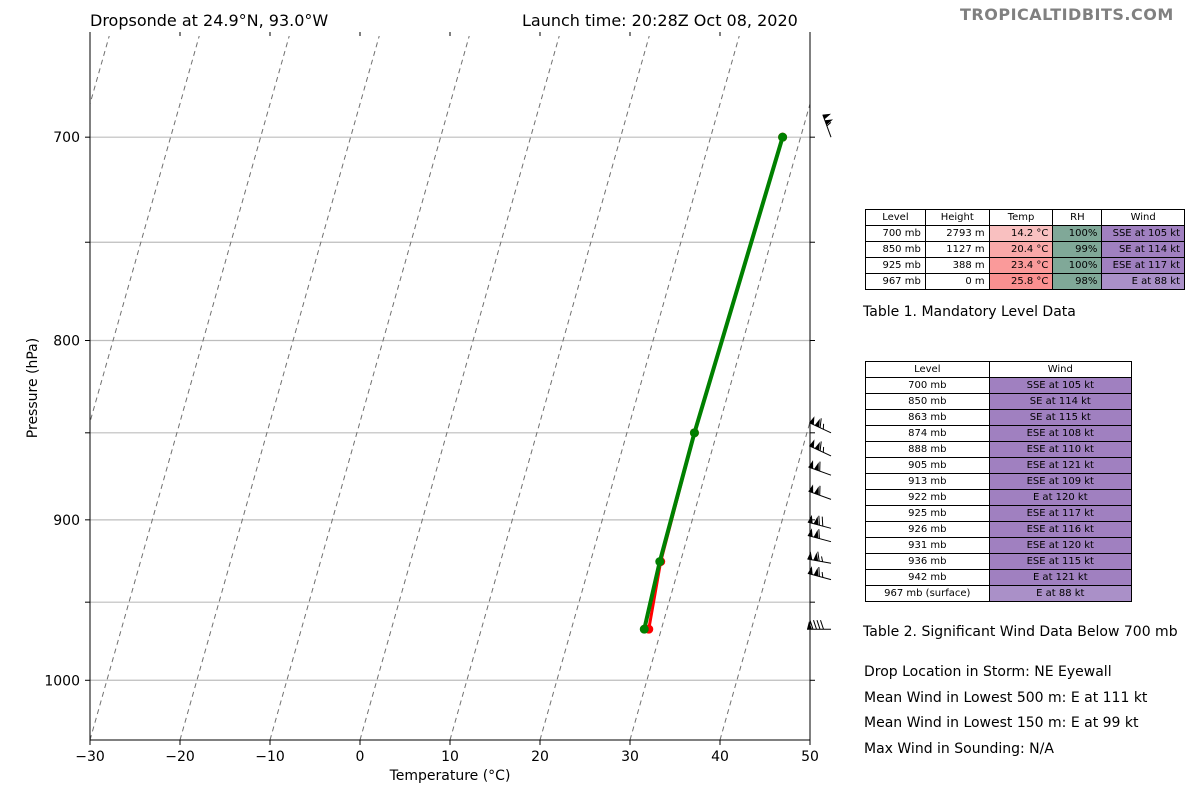 This screenshot has height=800, width=1200. What do you see at coordinates (1077, 281) in the screenshot?
I see `rh-cell: 98%` at bounding box center [1077, 281].